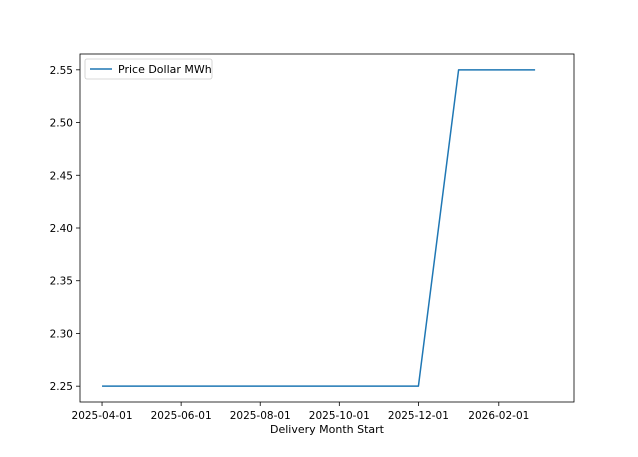 Image resolution: width=638 pixels, height=457 pixels. What do you see at coordinates (61, 176) in the screenshot?
I see `y-tick-label: 2.45` at bounding box center [61, 176].